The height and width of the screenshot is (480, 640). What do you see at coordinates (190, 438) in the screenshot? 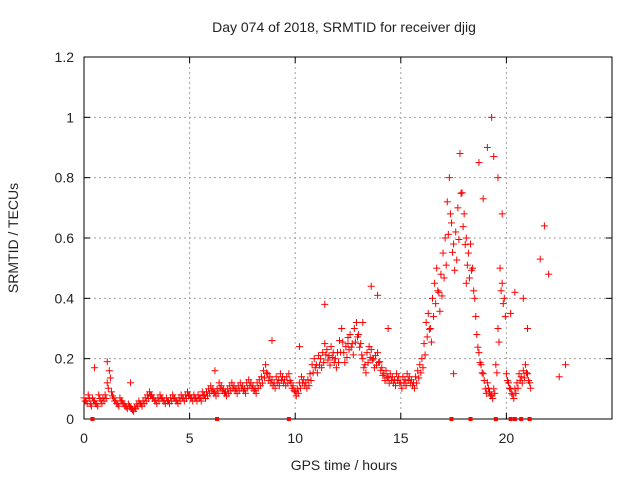
I see `x-tick-label: 5` at bounding box center [190, 438].